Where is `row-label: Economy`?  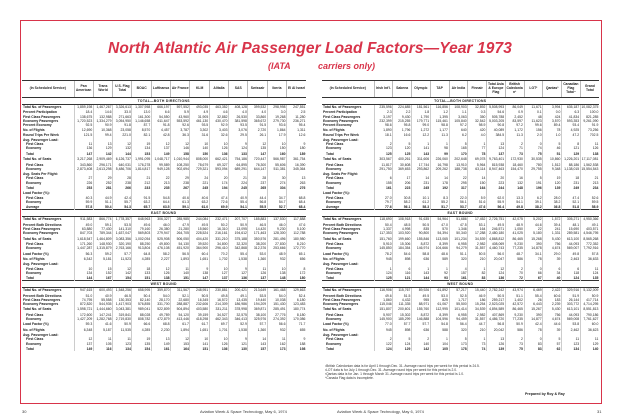 row-label: Economy is located at coordinates (334, 248).